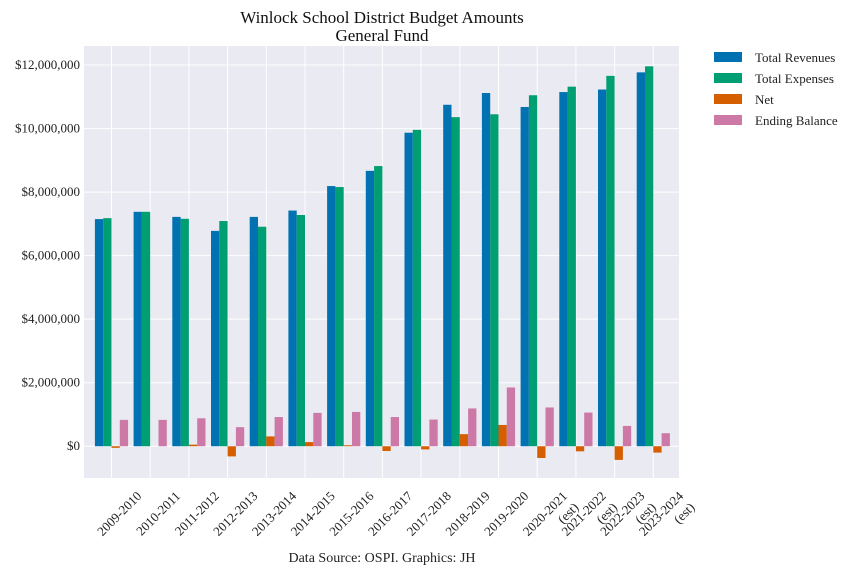 This screenshot has width=864, height=576. Describe the element at coordinates (51, 318) in the screenshot. I see `y-tick-label: $4,000,000` at that location.